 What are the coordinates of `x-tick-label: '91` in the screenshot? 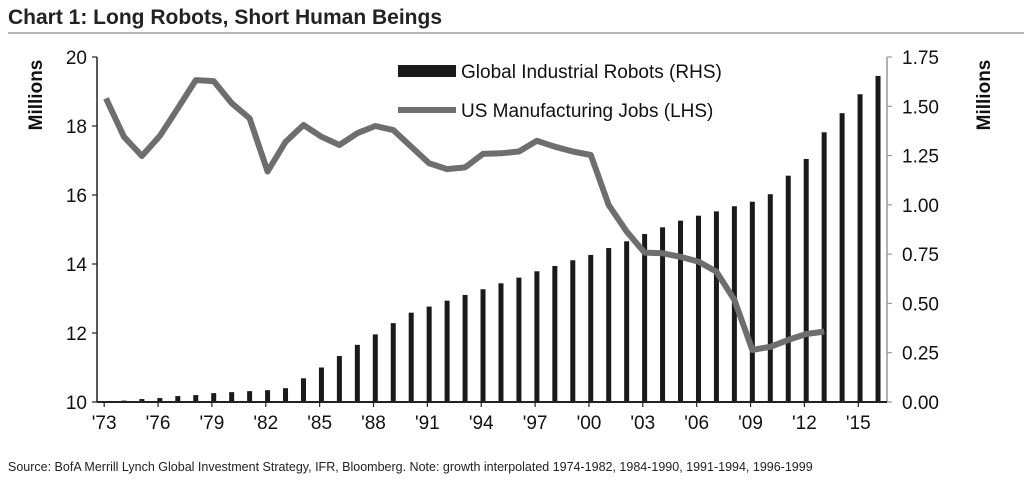 It's located at (427, 423).